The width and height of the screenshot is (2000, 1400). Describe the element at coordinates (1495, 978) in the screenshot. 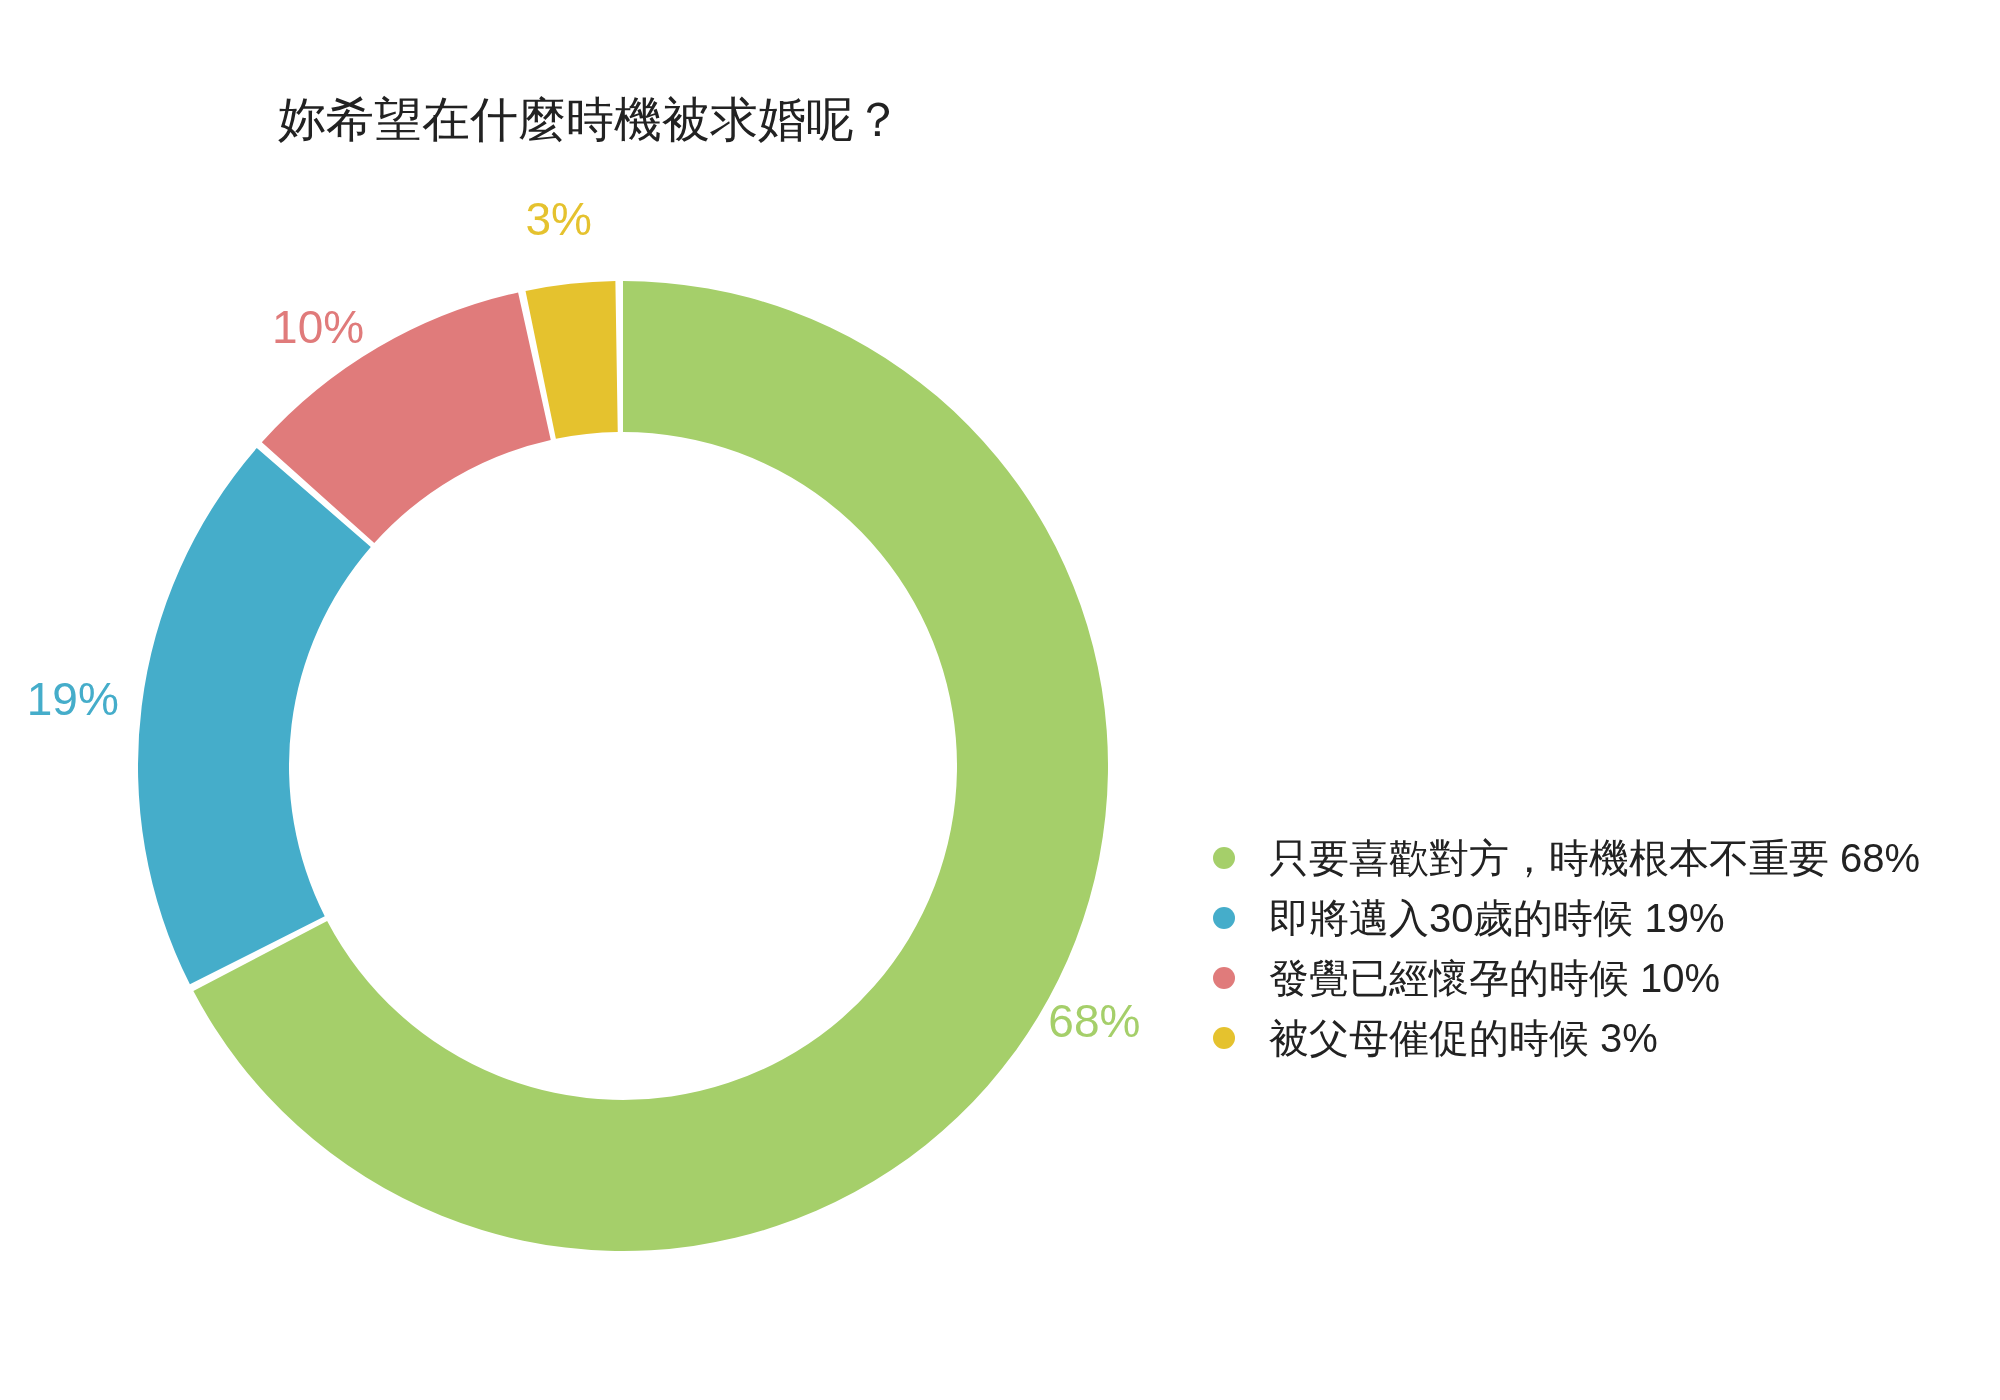

I see `legend-label: 發覺已經懷孕的時候 10%` at that location.